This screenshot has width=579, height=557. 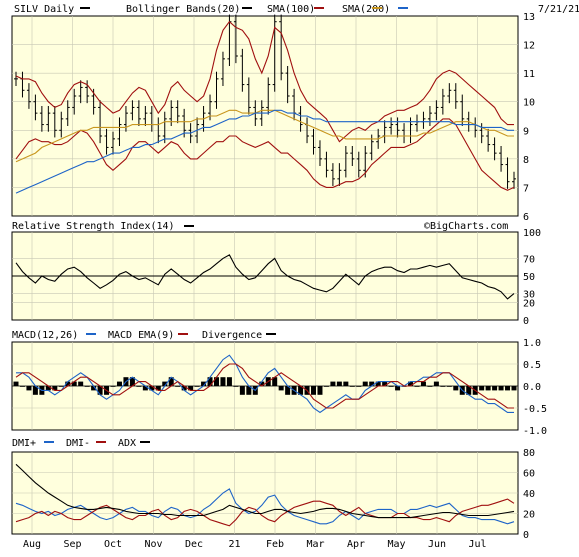 What do you see at coordinates (366, 9) in the screenshot?
I see `price-legend-label: SMA(200)` at bounding box center [366, 9].